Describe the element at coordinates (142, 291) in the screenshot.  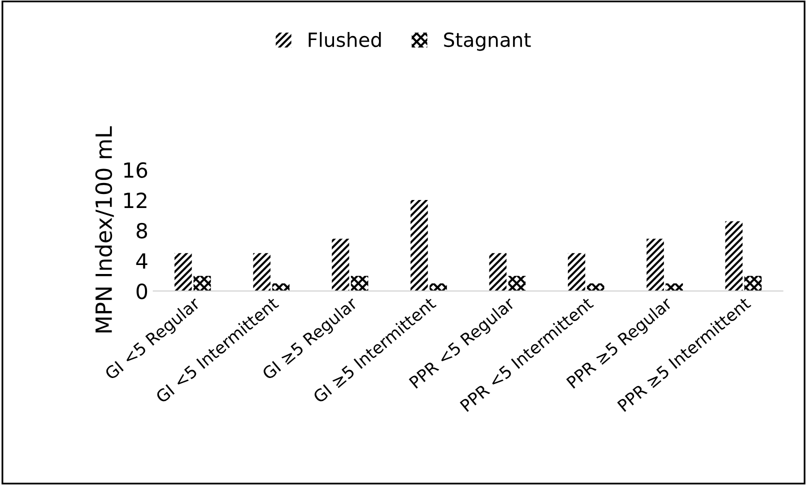
I see `y-tick-label: 0` at that location.